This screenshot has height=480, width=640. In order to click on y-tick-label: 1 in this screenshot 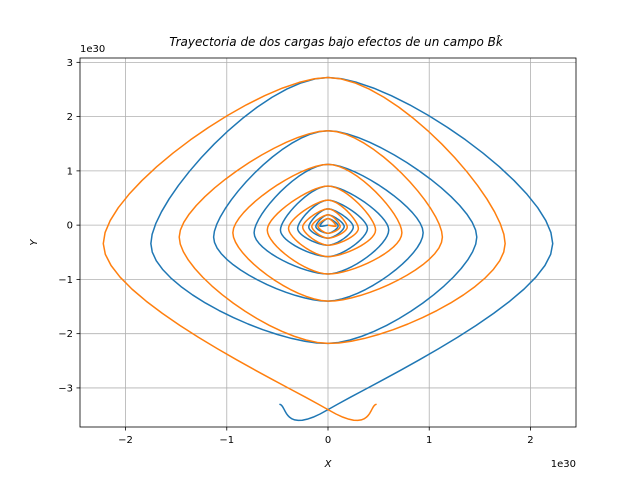, I will do `click(70, 171)`.